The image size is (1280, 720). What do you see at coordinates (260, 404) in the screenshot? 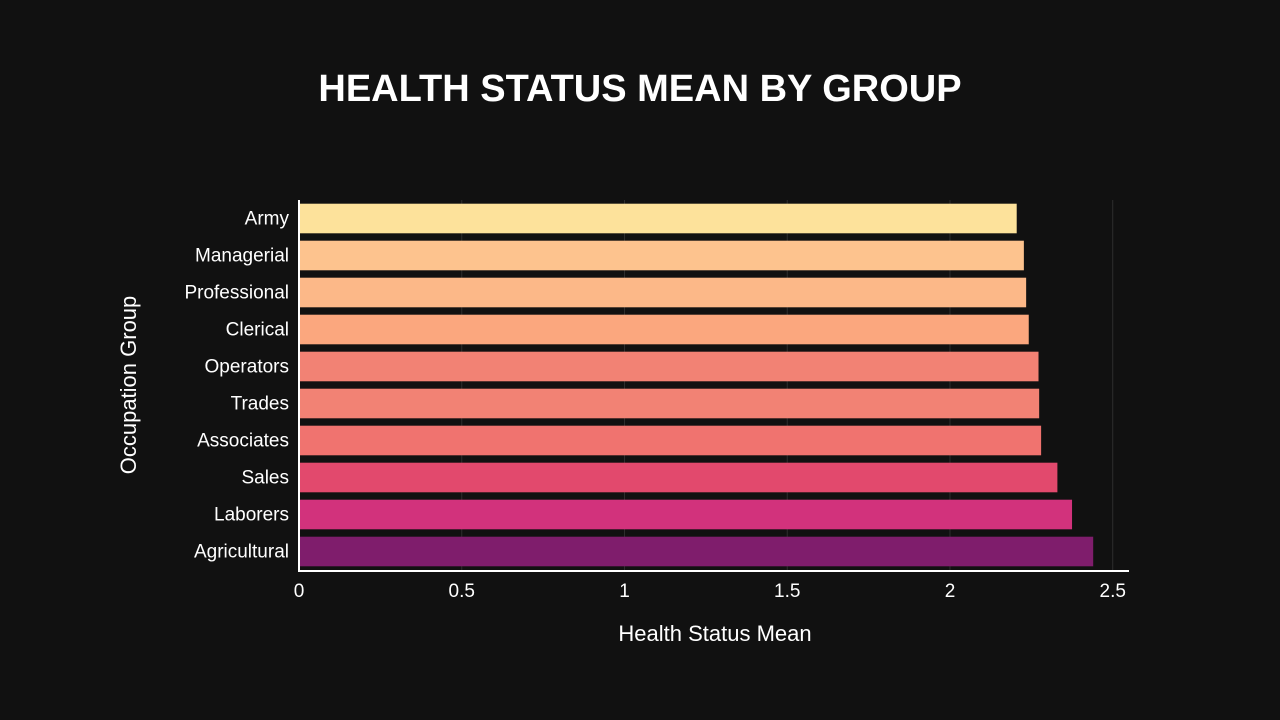
I see `y-tick-label: Trades` at bounding box center [260, 404].